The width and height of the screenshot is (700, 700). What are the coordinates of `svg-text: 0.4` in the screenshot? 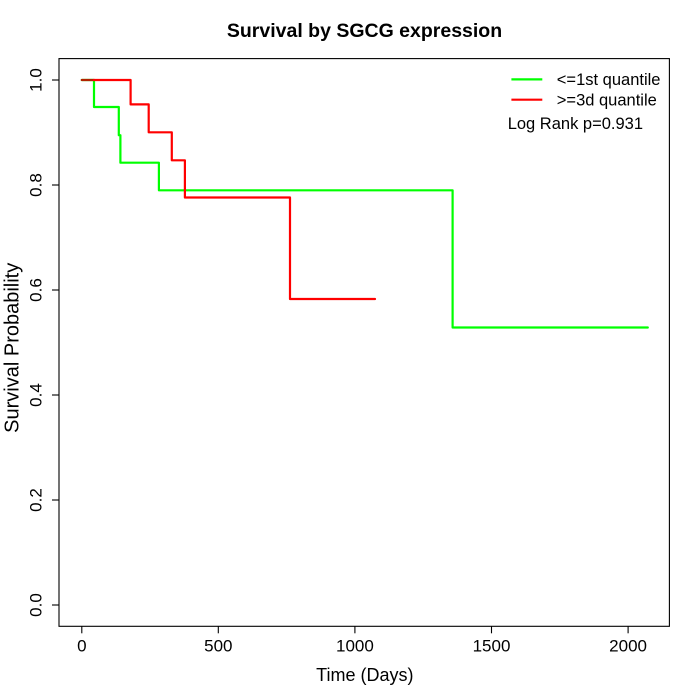 It's located at (36, 395).